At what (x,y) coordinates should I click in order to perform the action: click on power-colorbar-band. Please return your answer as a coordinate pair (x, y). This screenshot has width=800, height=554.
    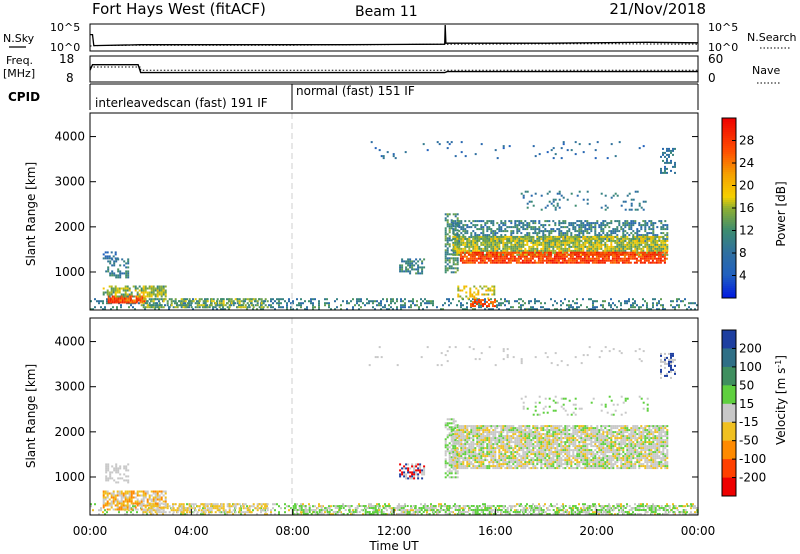
    Looking at the image, I should click on (729, 283).